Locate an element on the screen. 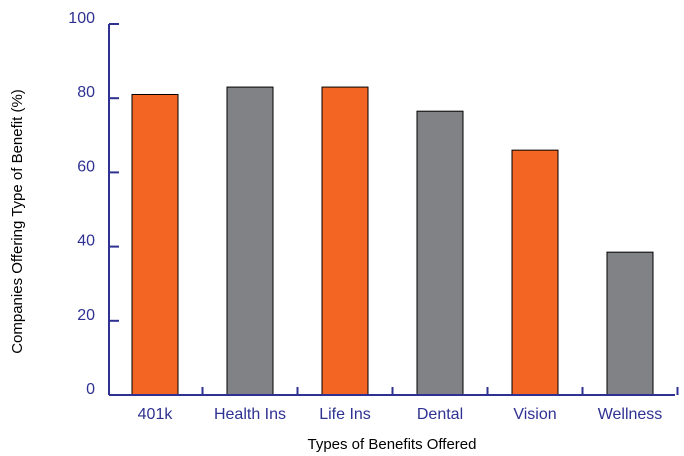  x-tick-label: 401k is located at coordinates (156, 414).